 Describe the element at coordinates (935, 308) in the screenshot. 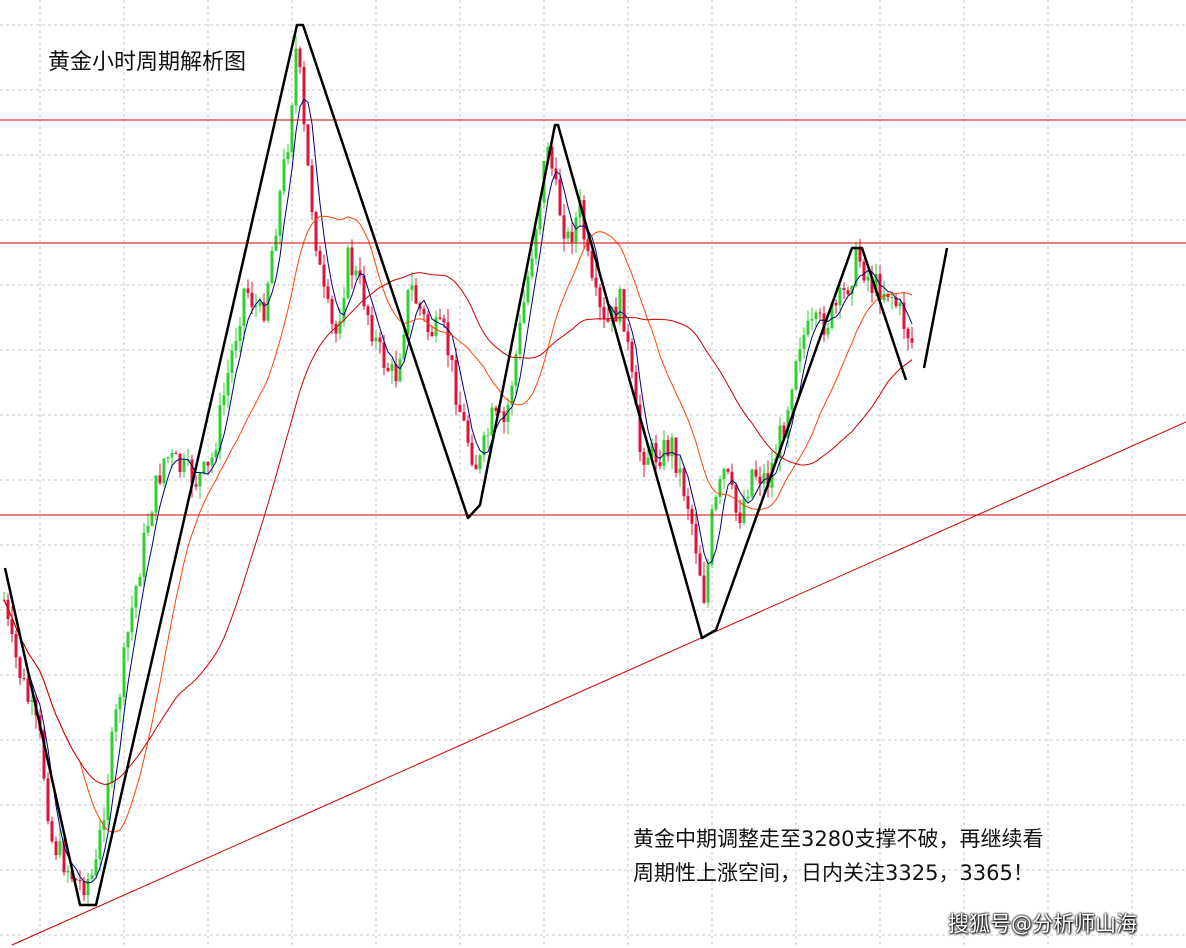

I see `wave-projection-line` at that location.